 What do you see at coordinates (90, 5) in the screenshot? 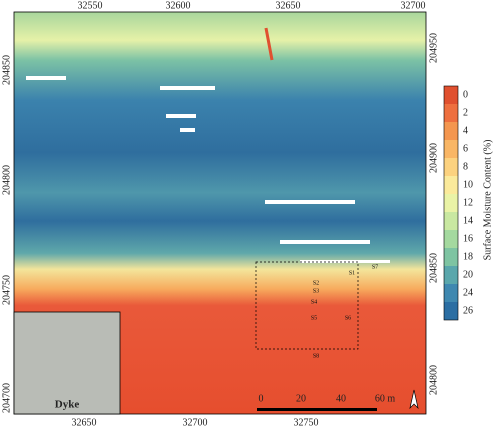
I see `x-tick-label: 32550` at bounding box center [90, 5].